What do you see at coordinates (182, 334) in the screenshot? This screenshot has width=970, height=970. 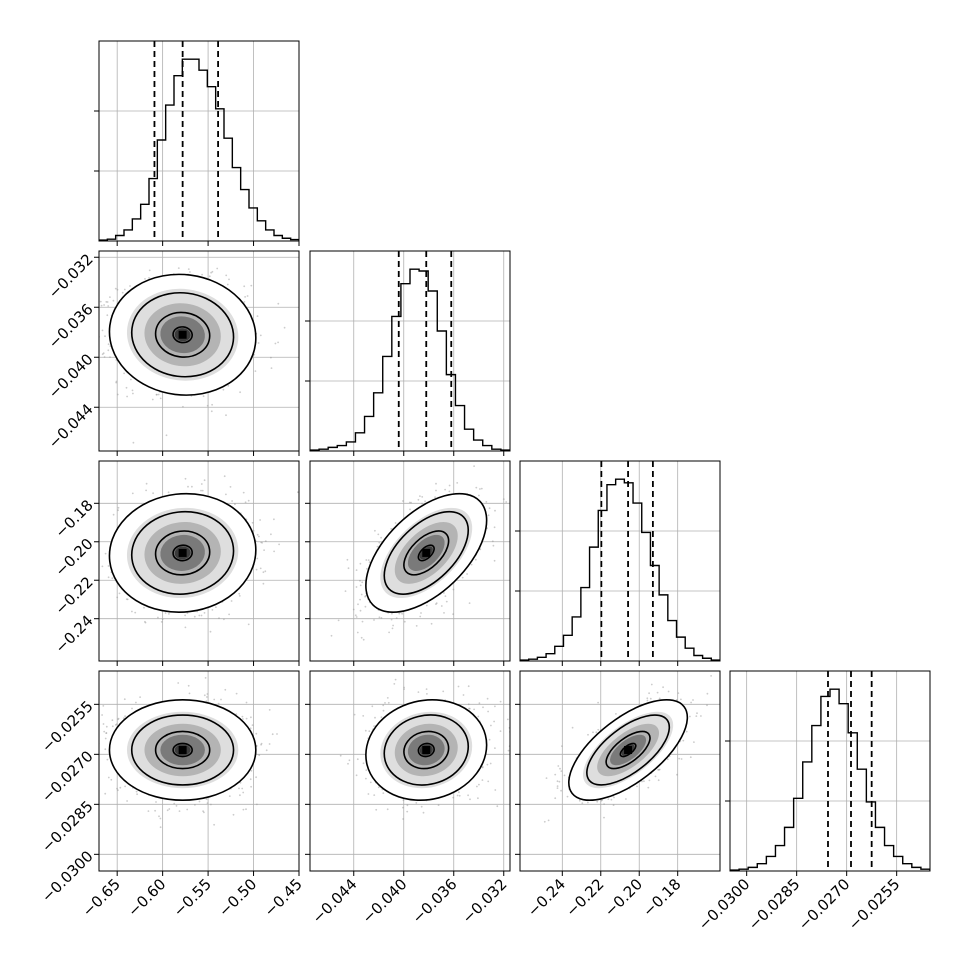 I see `density-peak` at bounding box center [182, 334].